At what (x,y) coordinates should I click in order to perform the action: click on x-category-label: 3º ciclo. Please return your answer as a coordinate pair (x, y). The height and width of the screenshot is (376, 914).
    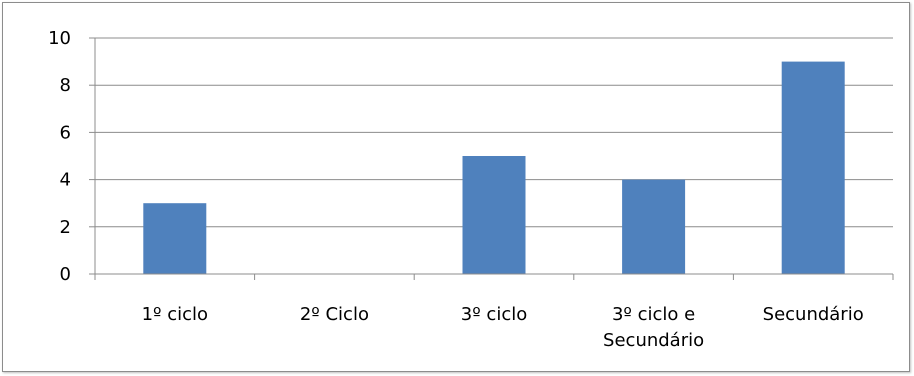
    Looking at the image, I should click on (494, 314).